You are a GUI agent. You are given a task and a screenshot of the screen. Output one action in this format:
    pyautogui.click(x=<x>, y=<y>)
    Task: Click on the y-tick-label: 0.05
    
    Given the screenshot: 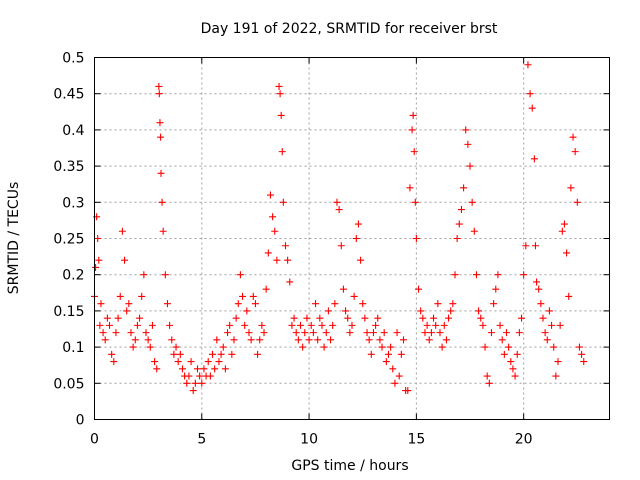 What is the action you would take?
    pyautogui.click(x=68, y=384)
    